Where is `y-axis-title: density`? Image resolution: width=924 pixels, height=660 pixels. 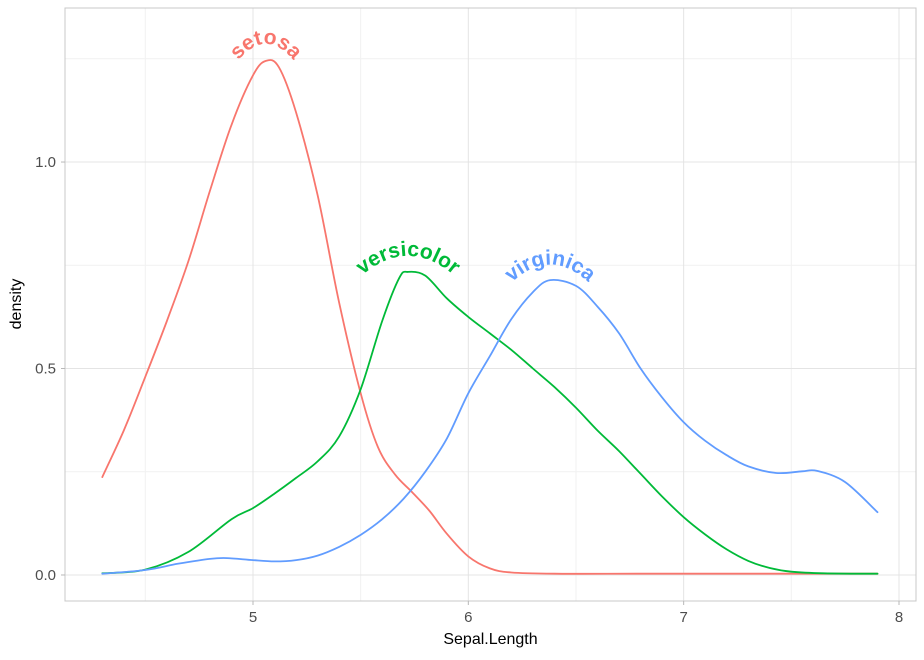 y-axis-title: density is located at coordinates (16, 304).